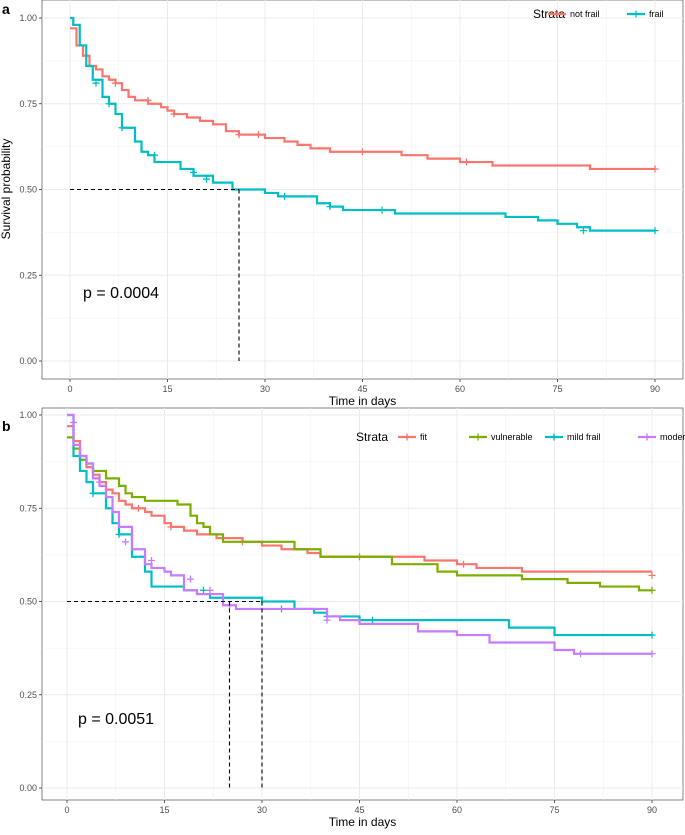  I want to click on p-value-annotation: p = 0.0004, so click(121, 293).